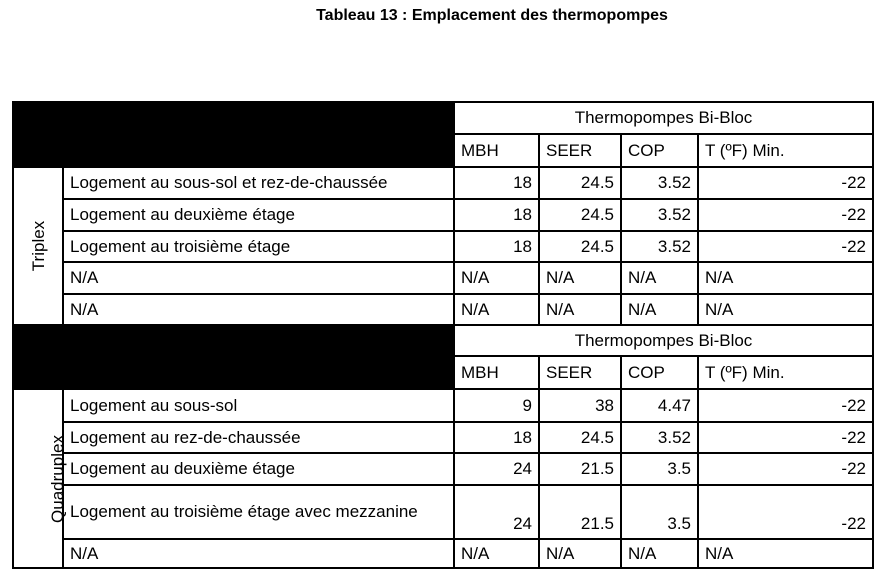  I want to click on table-row: Logement au deuxième étage 18 24.5 3.52 -22, so click(443, 215).